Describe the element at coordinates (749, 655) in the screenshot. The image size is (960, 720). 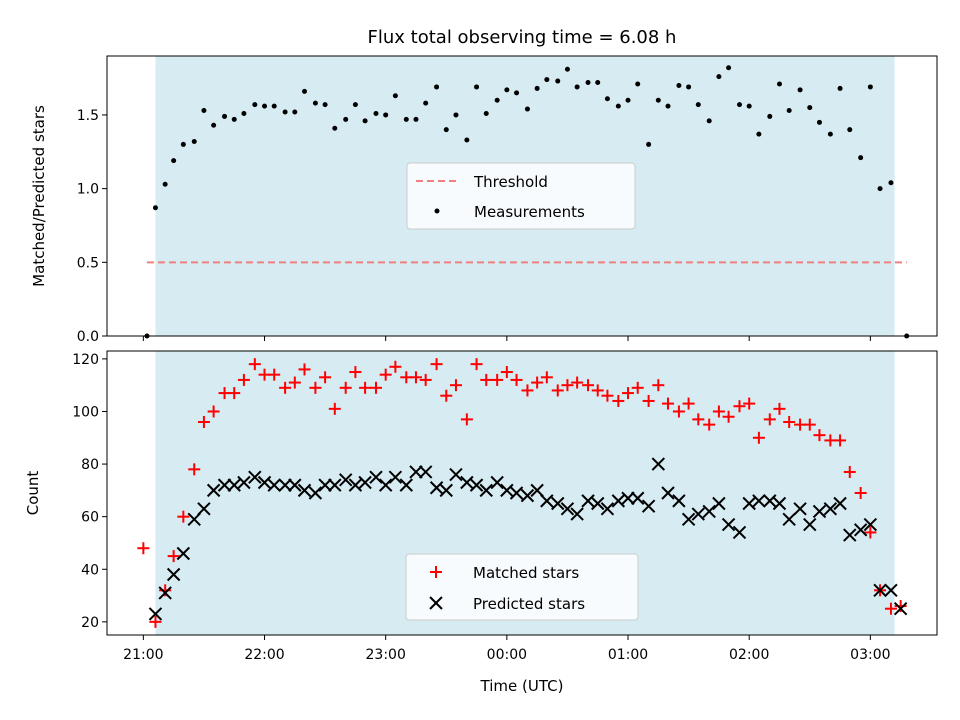
I see `xtick-label: 02:00` at that location.